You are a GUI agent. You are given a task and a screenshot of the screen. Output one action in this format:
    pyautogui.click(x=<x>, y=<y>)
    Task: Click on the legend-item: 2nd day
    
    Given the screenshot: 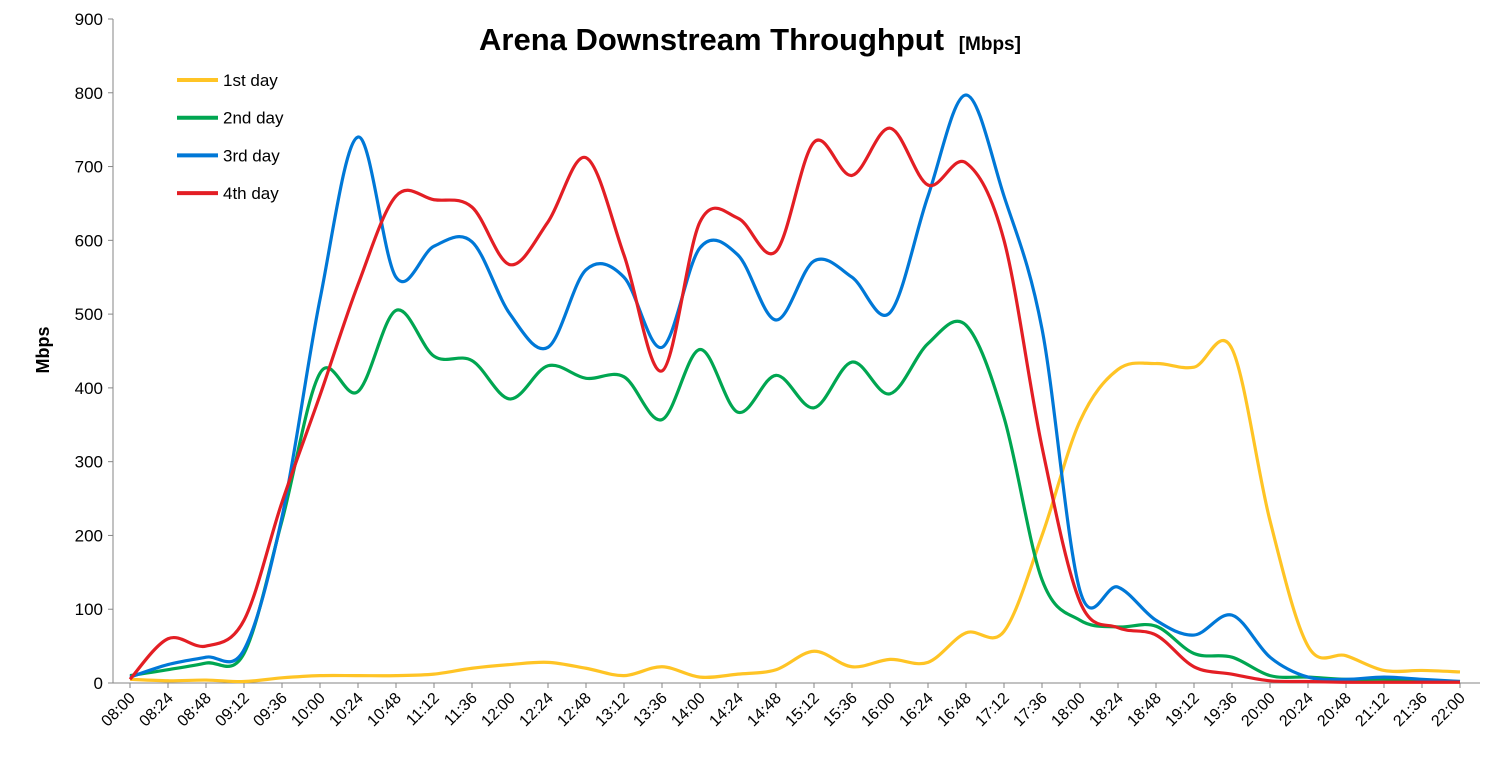 What is the action you would take?
    pyautogui.click(x=230, y=118)
    